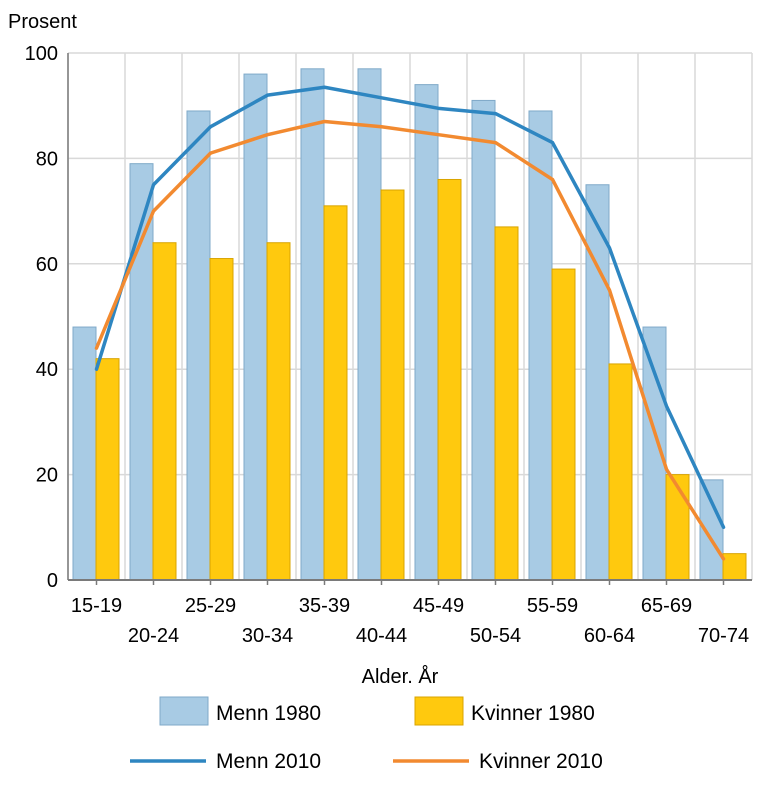 The height and width of the screenshot is (787, 757). I want to click on y-axis-title: Prosent, so click(42, 22).